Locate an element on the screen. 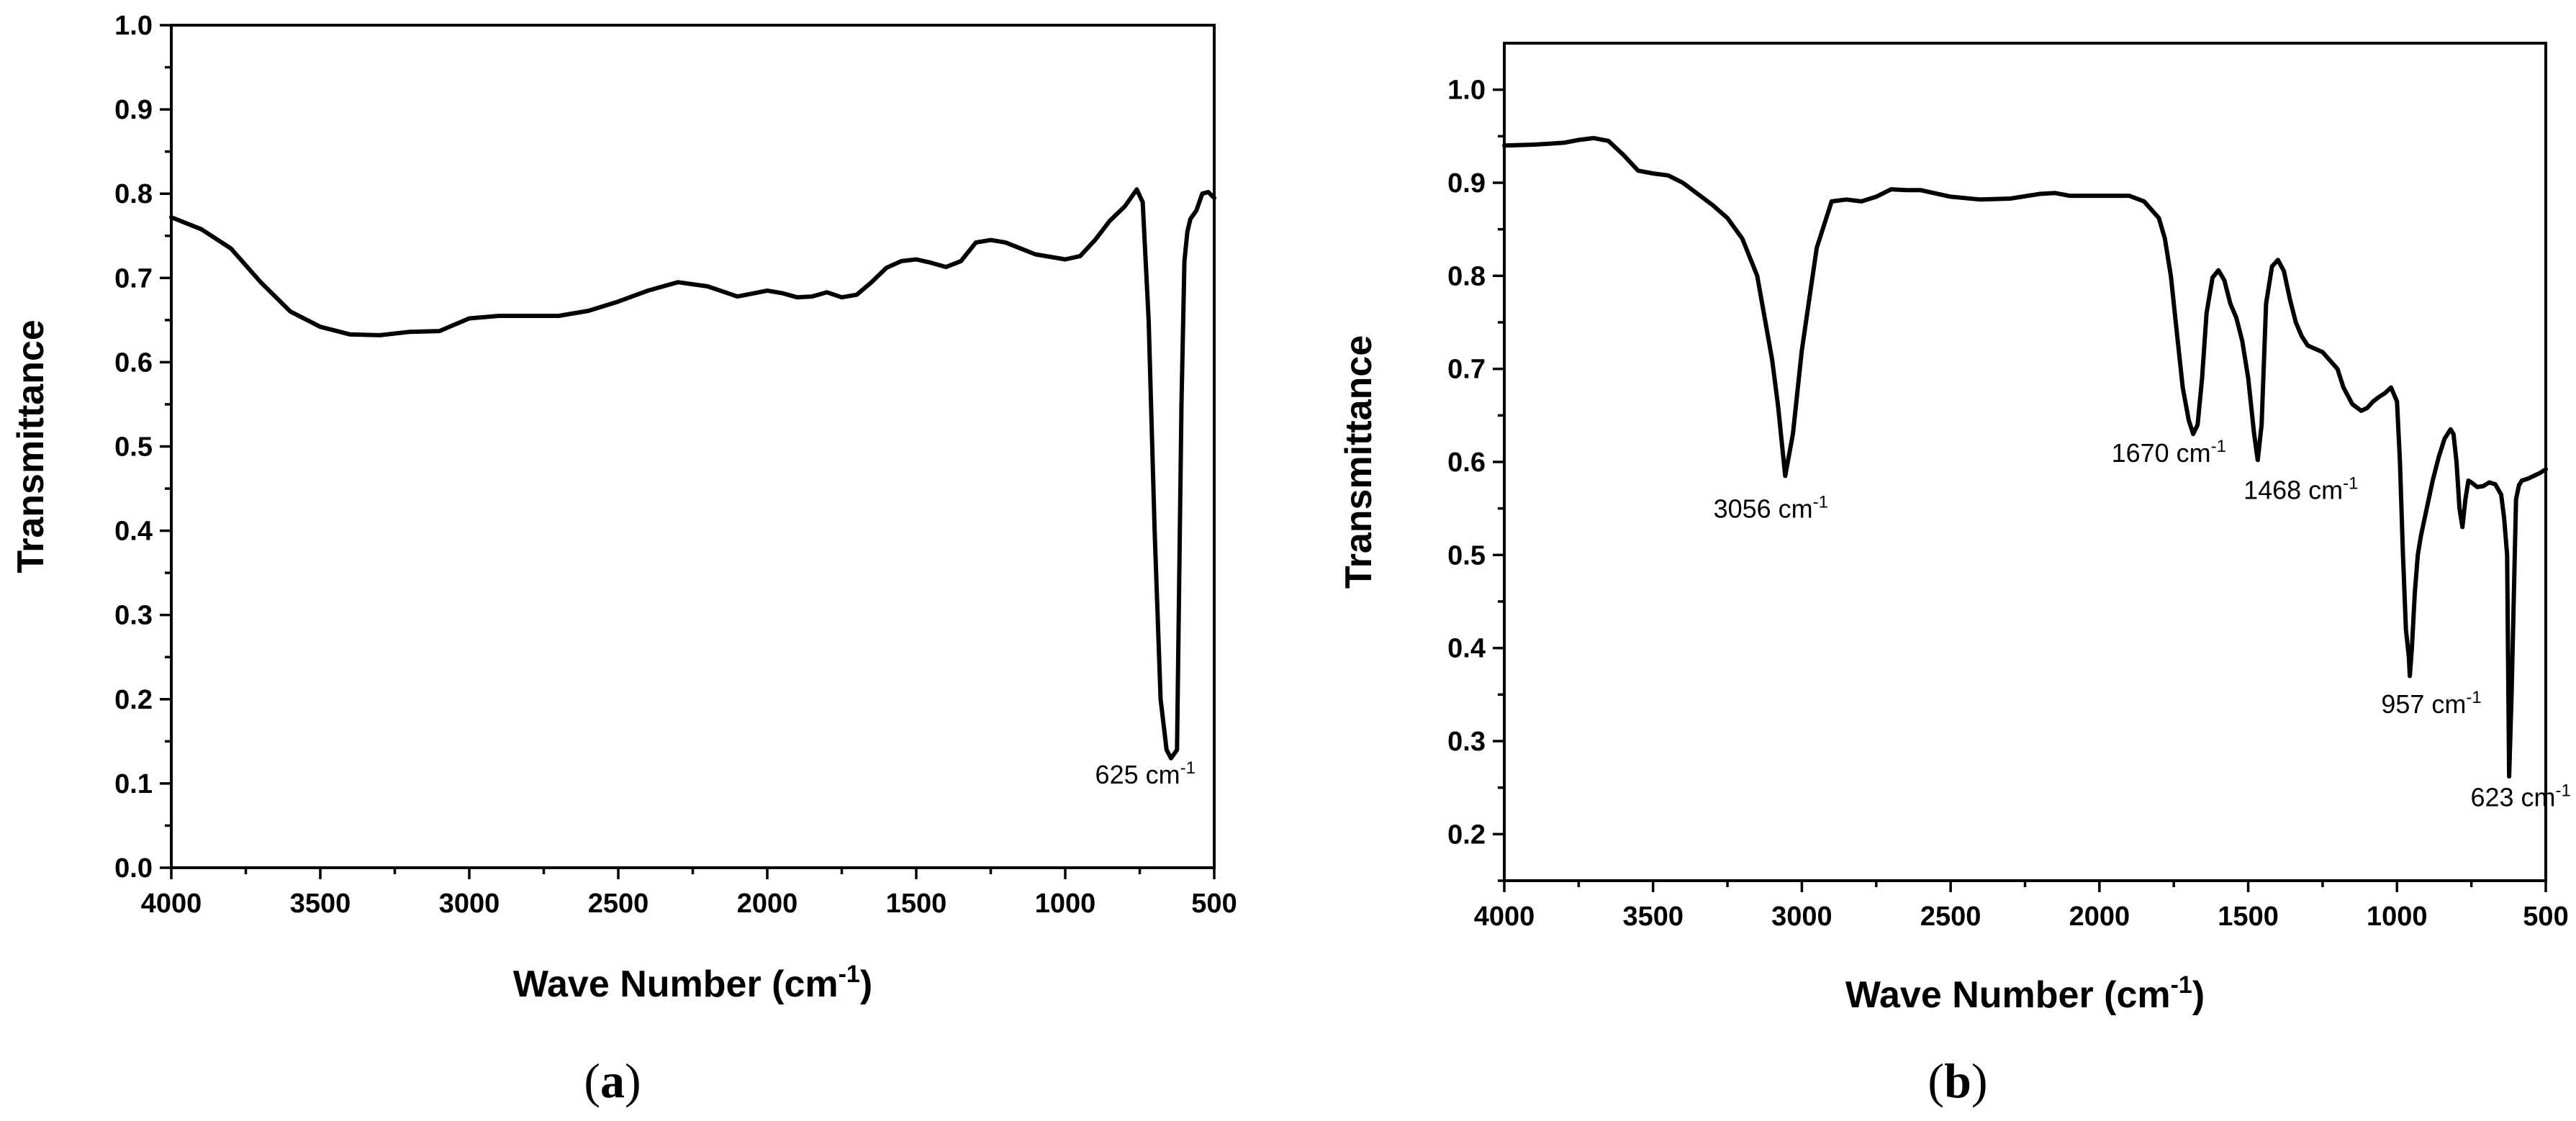 This screenshot has width=2576, height=1121. peak-annotation: 1468 cm-1 is located at coordinates (2301, 489).